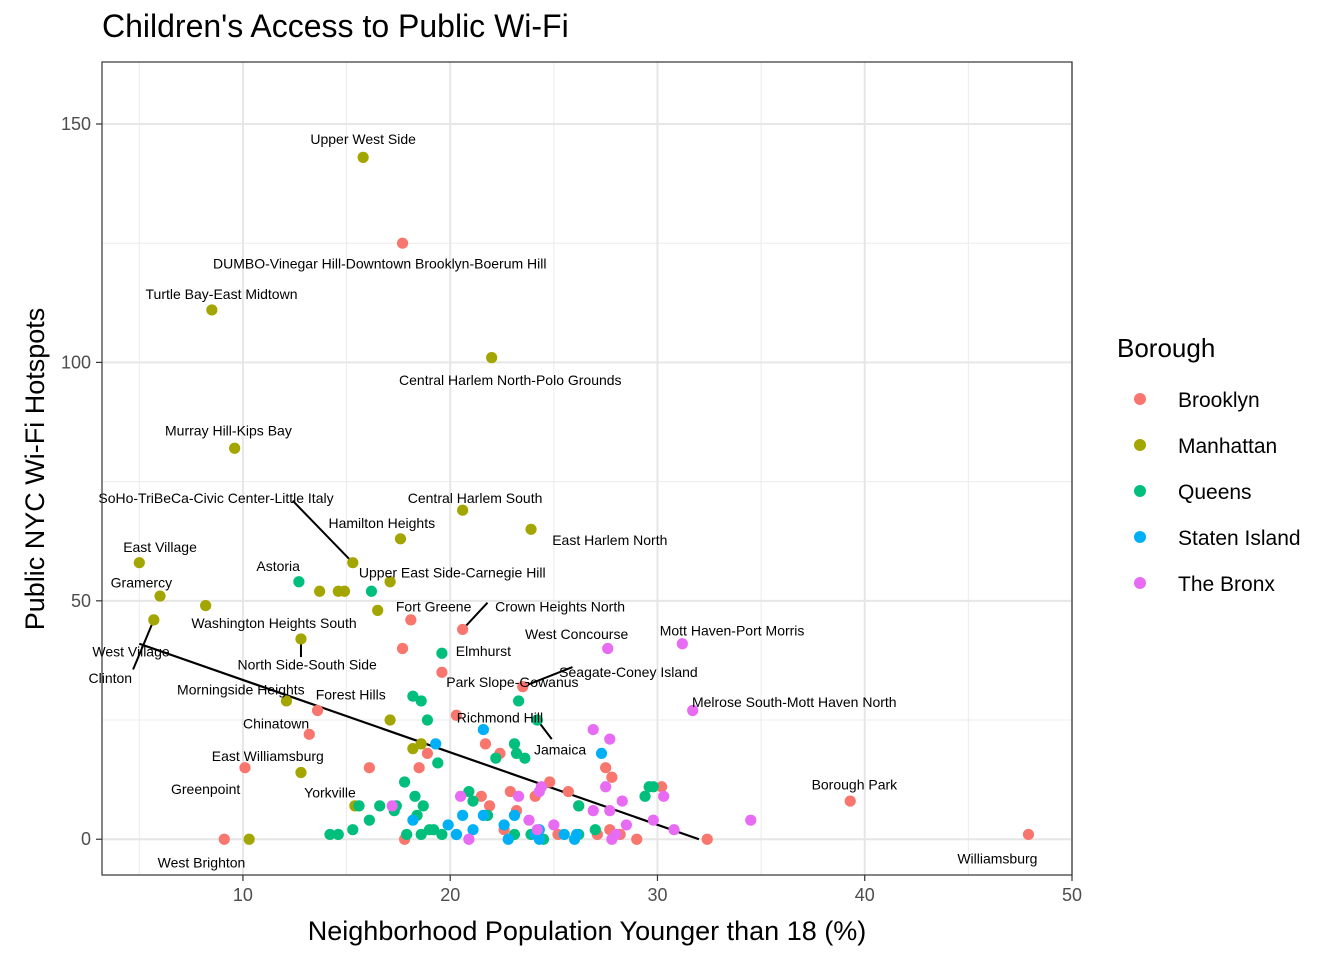  What do you see at coordinates (1219, 400) in the screenshot?
I see `legend-label: Brooklyn` at bounding box center [1219, 400].